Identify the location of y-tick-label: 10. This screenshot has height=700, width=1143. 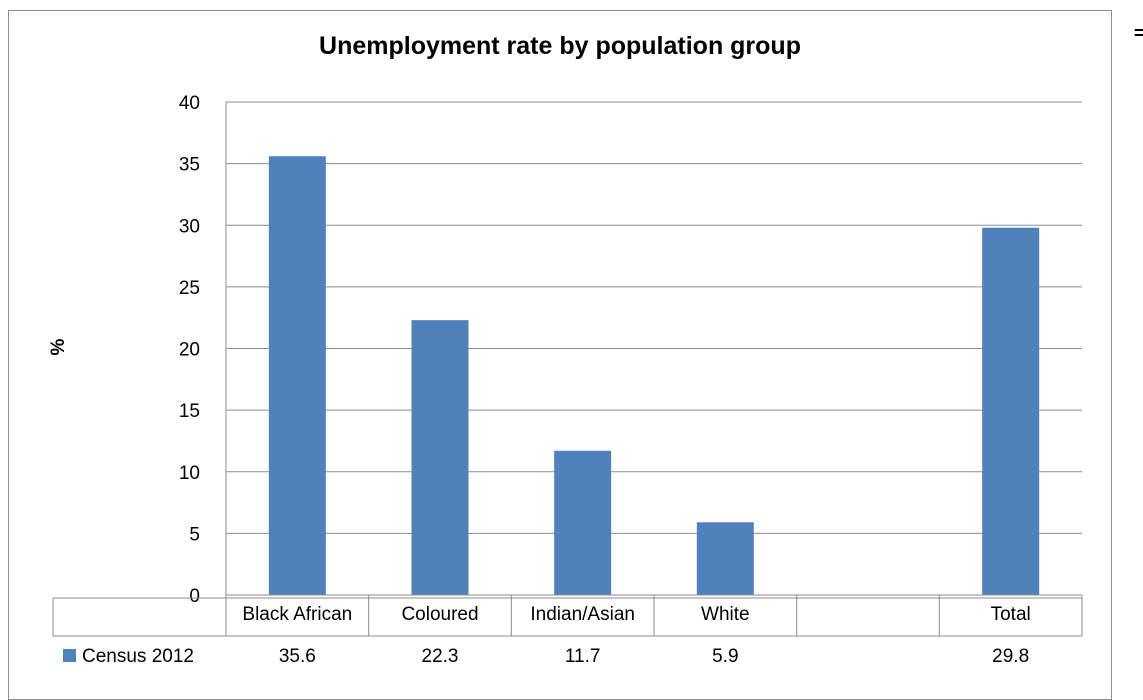
(189, 473).